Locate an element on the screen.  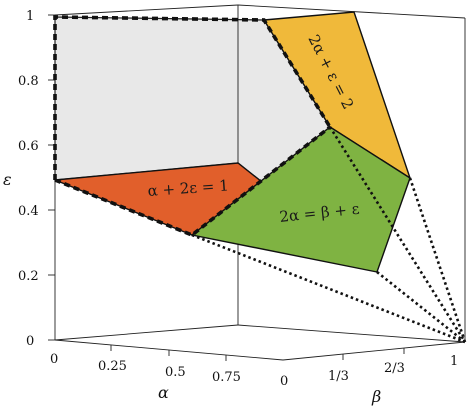
epsilon-tick-5: 1 is located at coordinates (30, 16).